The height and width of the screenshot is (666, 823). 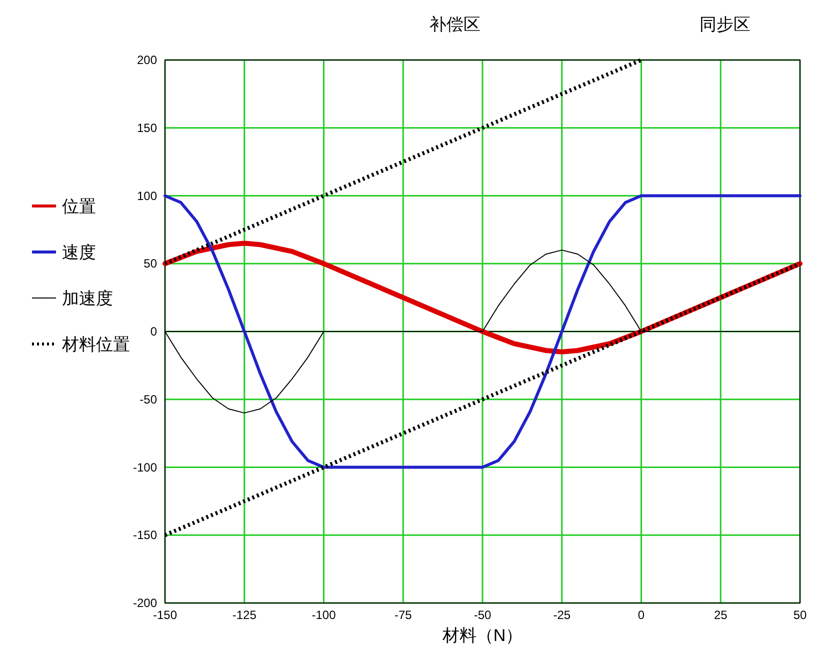 What do you see at coordinates (154, 331) in the screenshot?
I see `y-tick-label: 0` at bounding box center [154, 331].